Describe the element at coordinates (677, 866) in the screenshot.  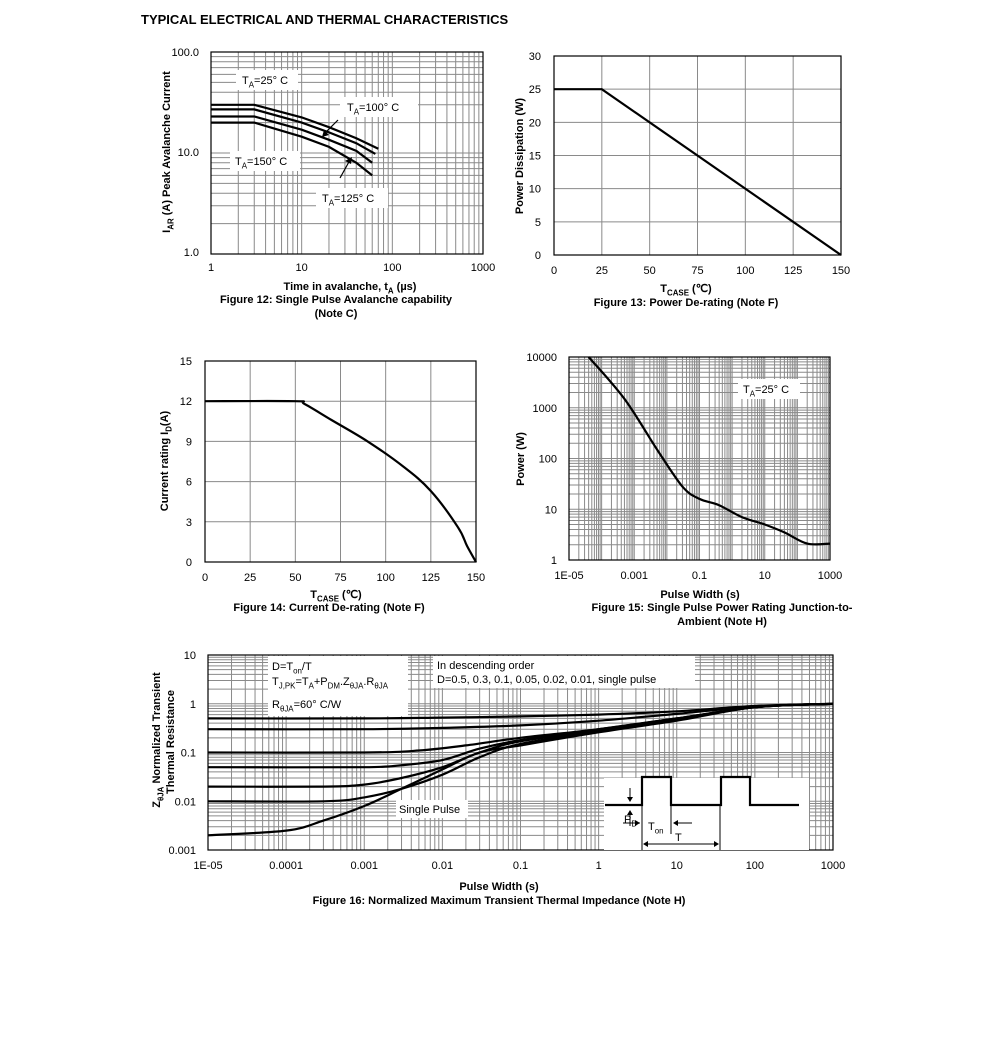
I see `fig16-x-tick-label: 10` at that location.